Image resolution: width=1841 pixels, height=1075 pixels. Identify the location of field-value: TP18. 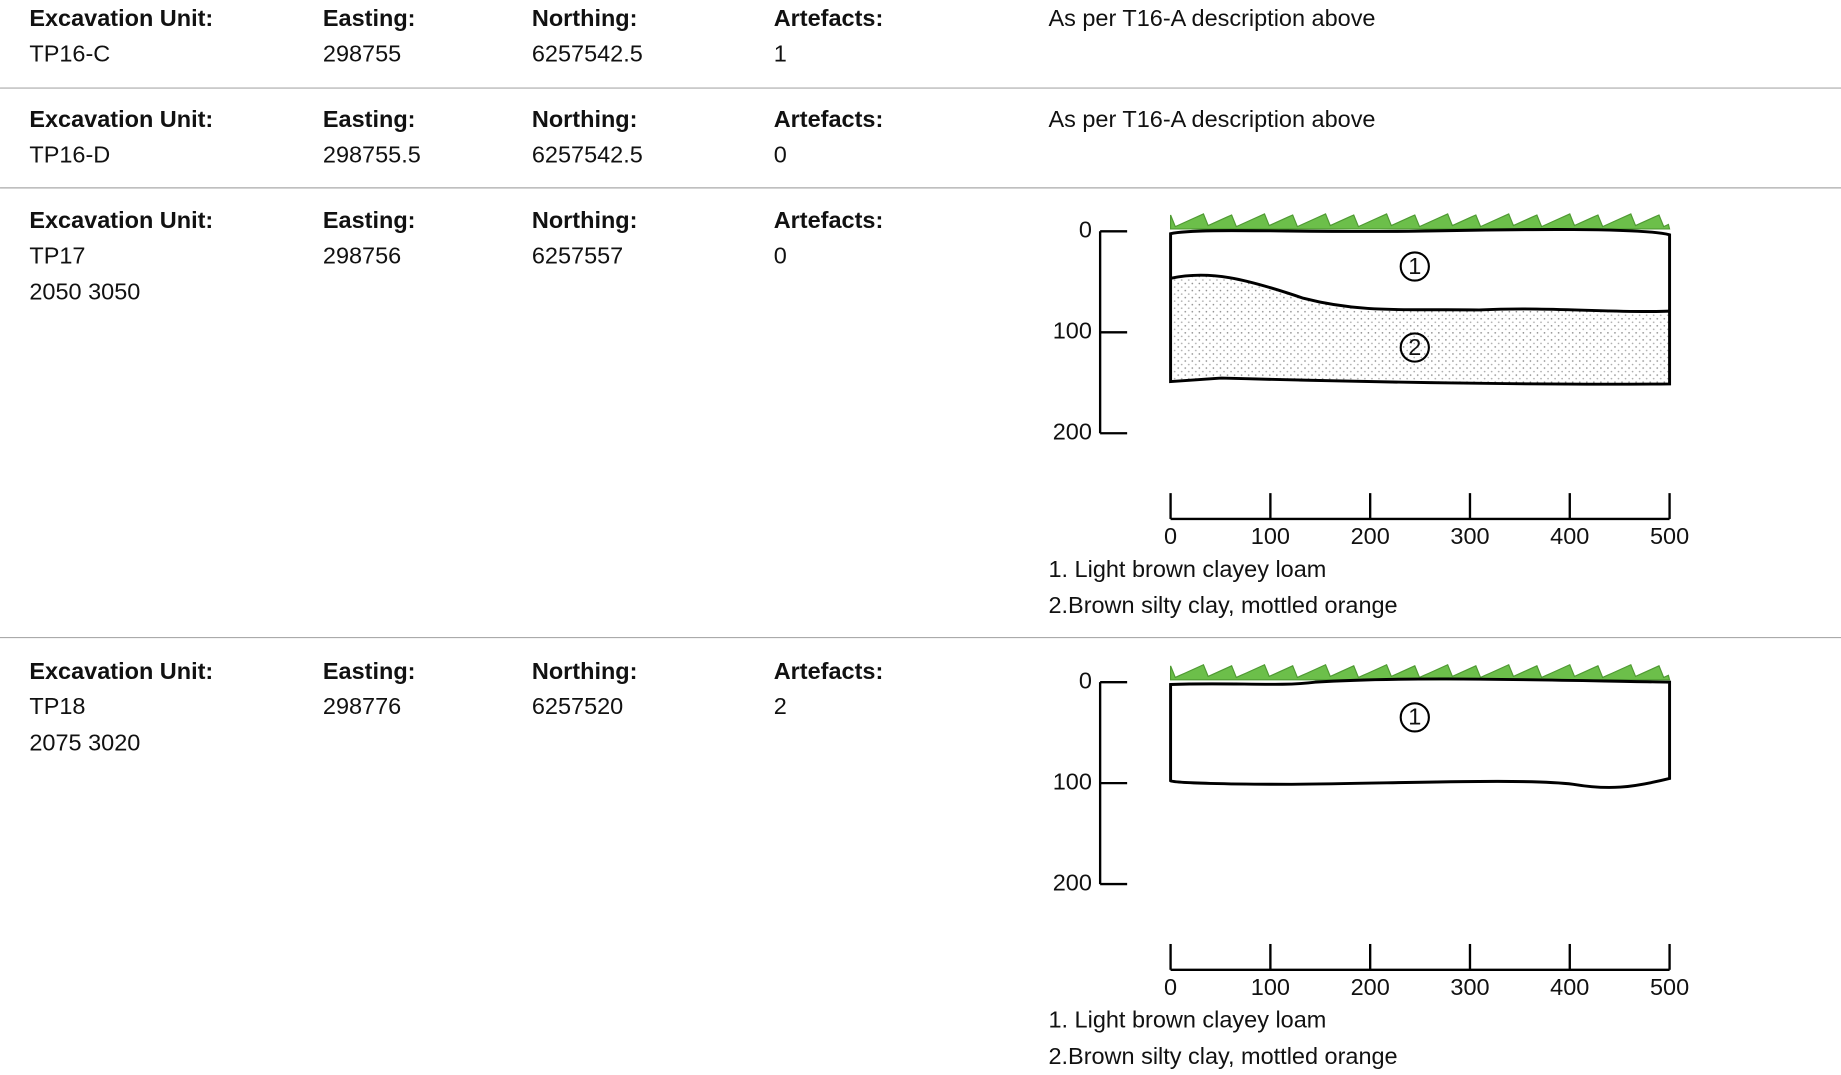
(57, 706).